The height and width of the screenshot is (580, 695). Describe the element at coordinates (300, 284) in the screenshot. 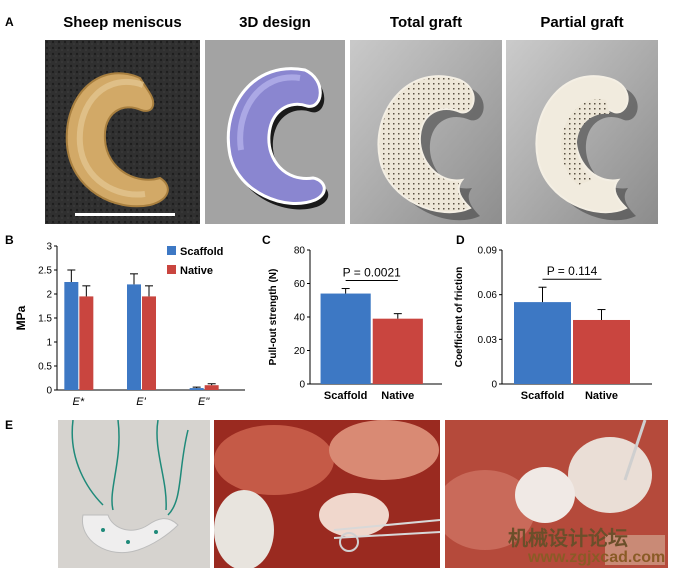

I see `y-tick-label: 60` at that location.